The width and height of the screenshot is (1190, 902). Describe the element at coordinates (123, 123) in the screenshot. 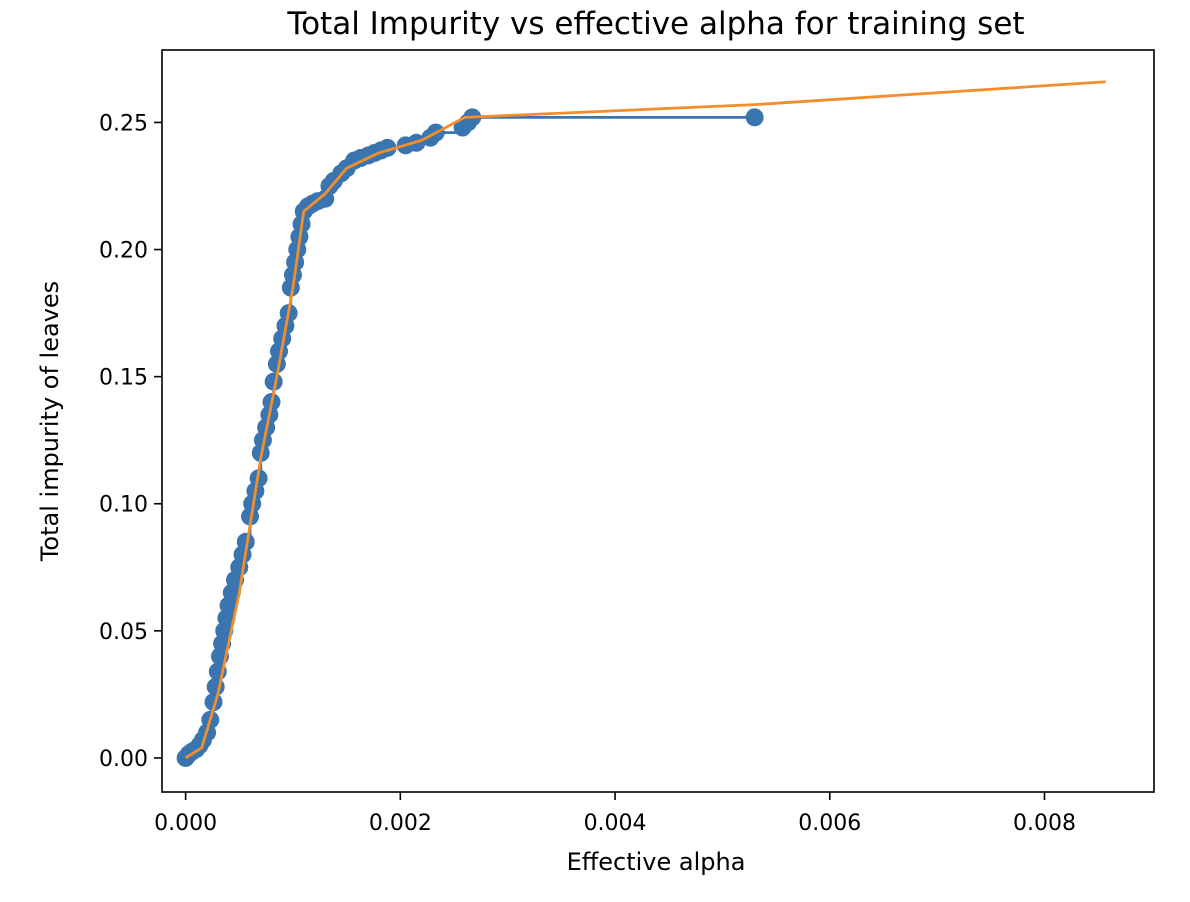

I see `y-tick-label: 0.25` at that location.